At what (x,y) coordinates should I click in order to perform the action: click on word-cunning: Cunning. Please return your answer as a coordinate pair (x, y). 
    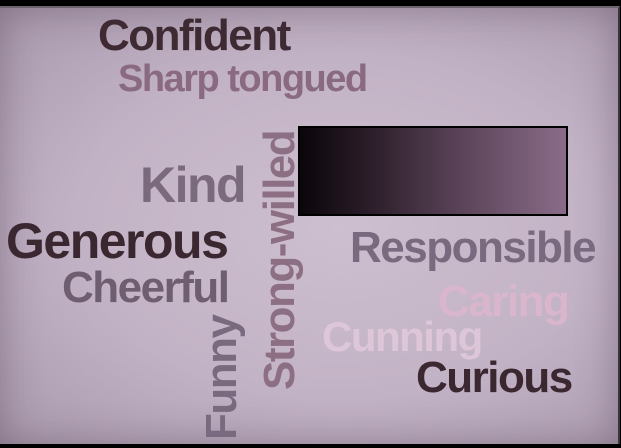
    Looking at the image, I should click on (402, 336).